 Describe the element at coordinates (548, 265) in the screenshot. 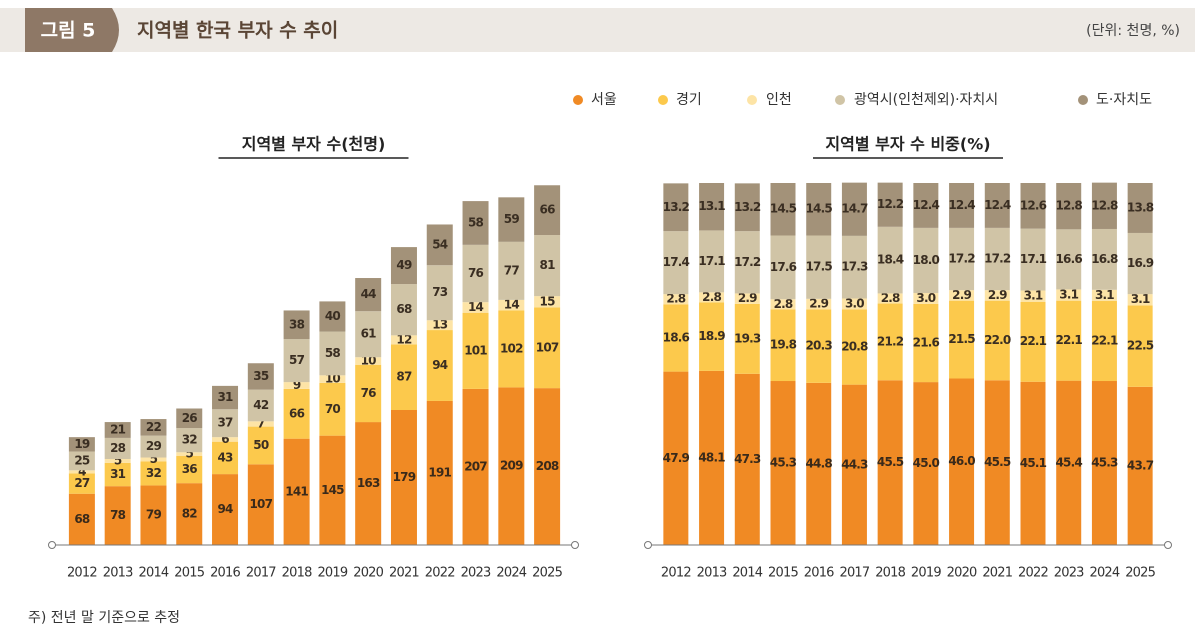

I see `data-label: 81` at that location.